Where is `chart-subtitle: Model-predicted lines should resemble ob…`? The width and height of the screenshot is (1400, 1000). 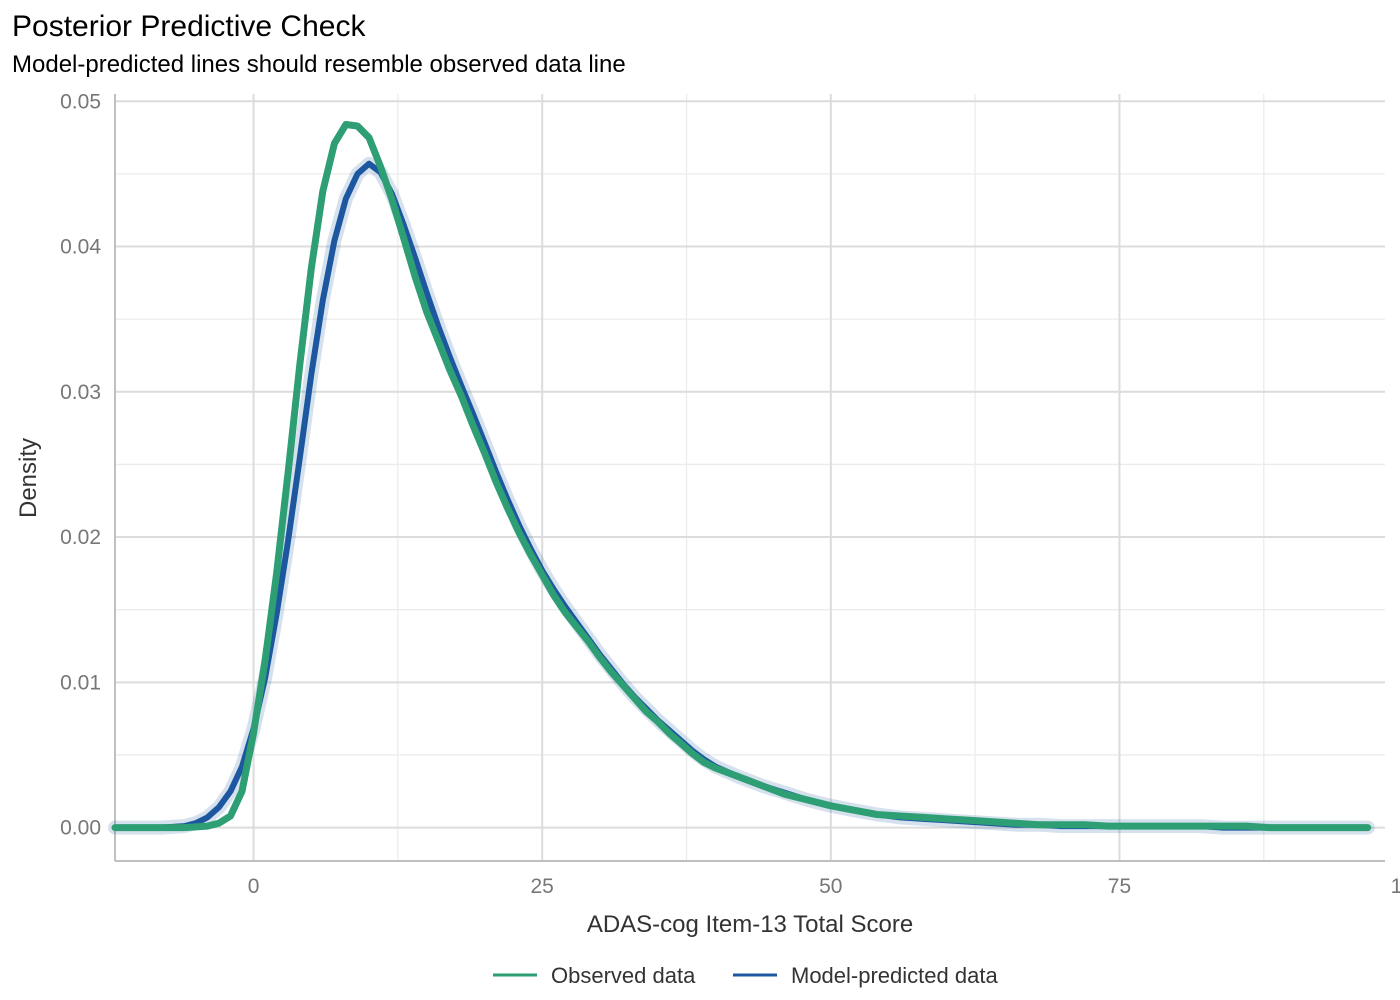 chart-subtitle: Model-predicted lines should resemble ob… is located at coordinates (319, 64).